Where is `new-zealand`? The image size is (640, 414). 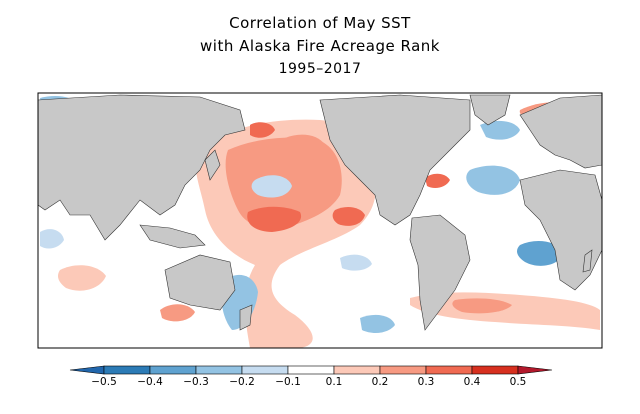
new-zealand is located at coordinates (246, 317).